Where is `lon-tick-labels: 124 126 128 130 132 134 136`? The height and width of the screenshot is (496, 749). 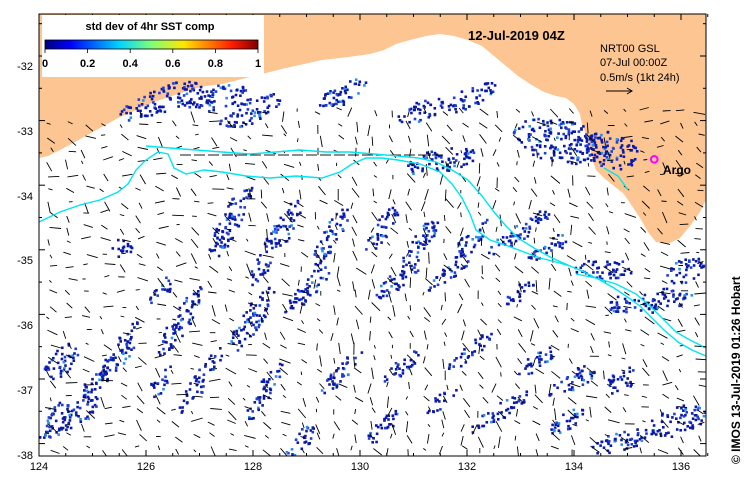
lon-tick-labels: 124 126 128 130 132 134 136 is located at coordinates (360, 467).